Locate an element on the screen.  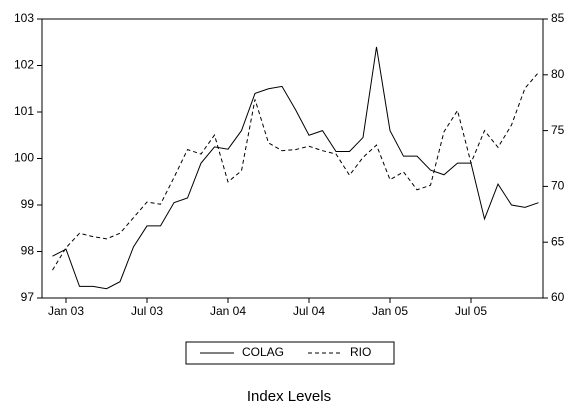
y2-tick-label: 75 is located at coordinates (558, 130).